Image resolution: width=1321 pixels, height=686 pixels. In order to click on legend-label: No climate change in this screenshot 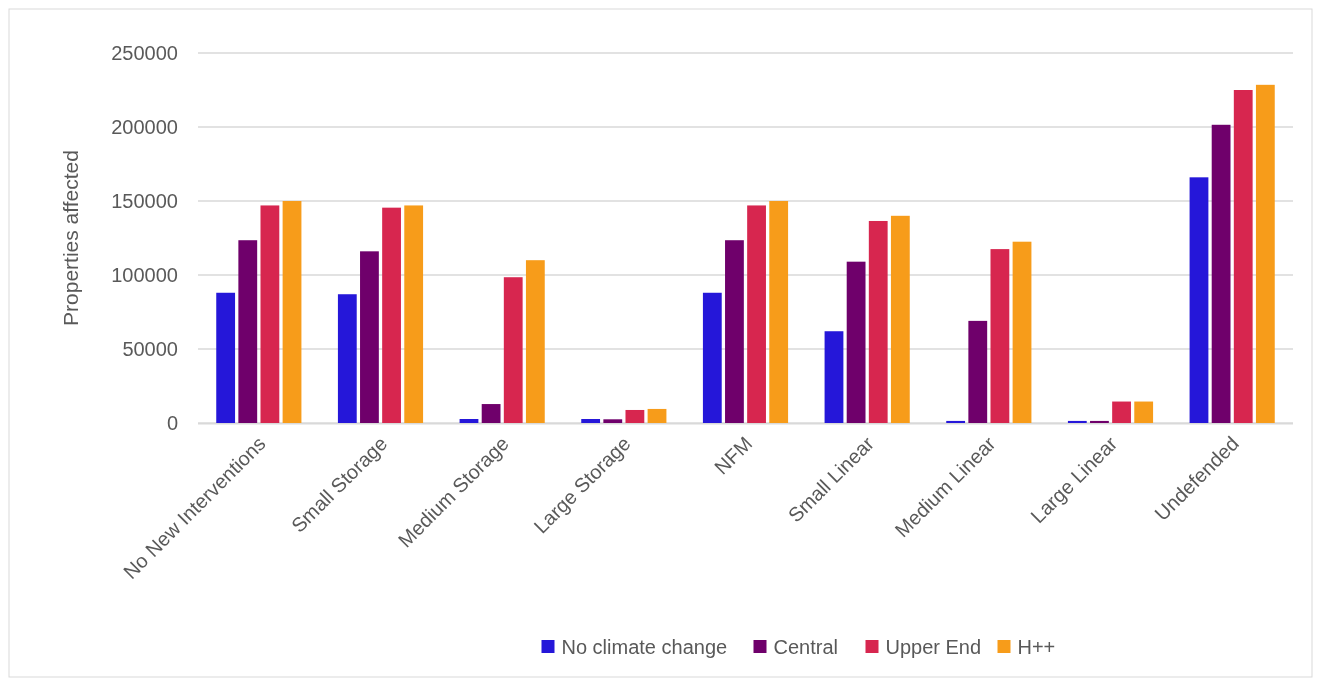, I will do `click(644, 647)`.